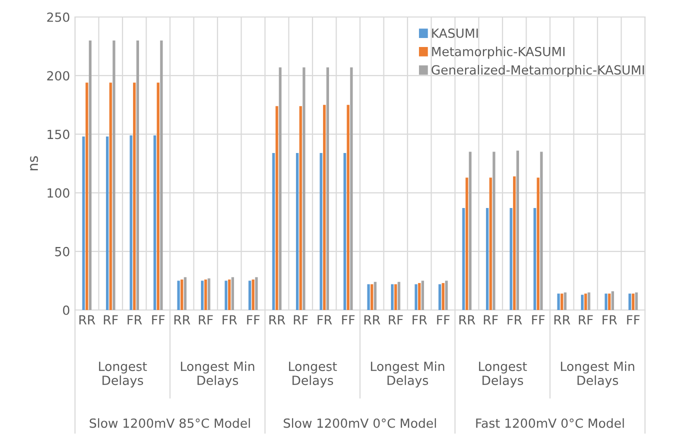  I want to click on y-tick-label: 50, so click(62, 251).